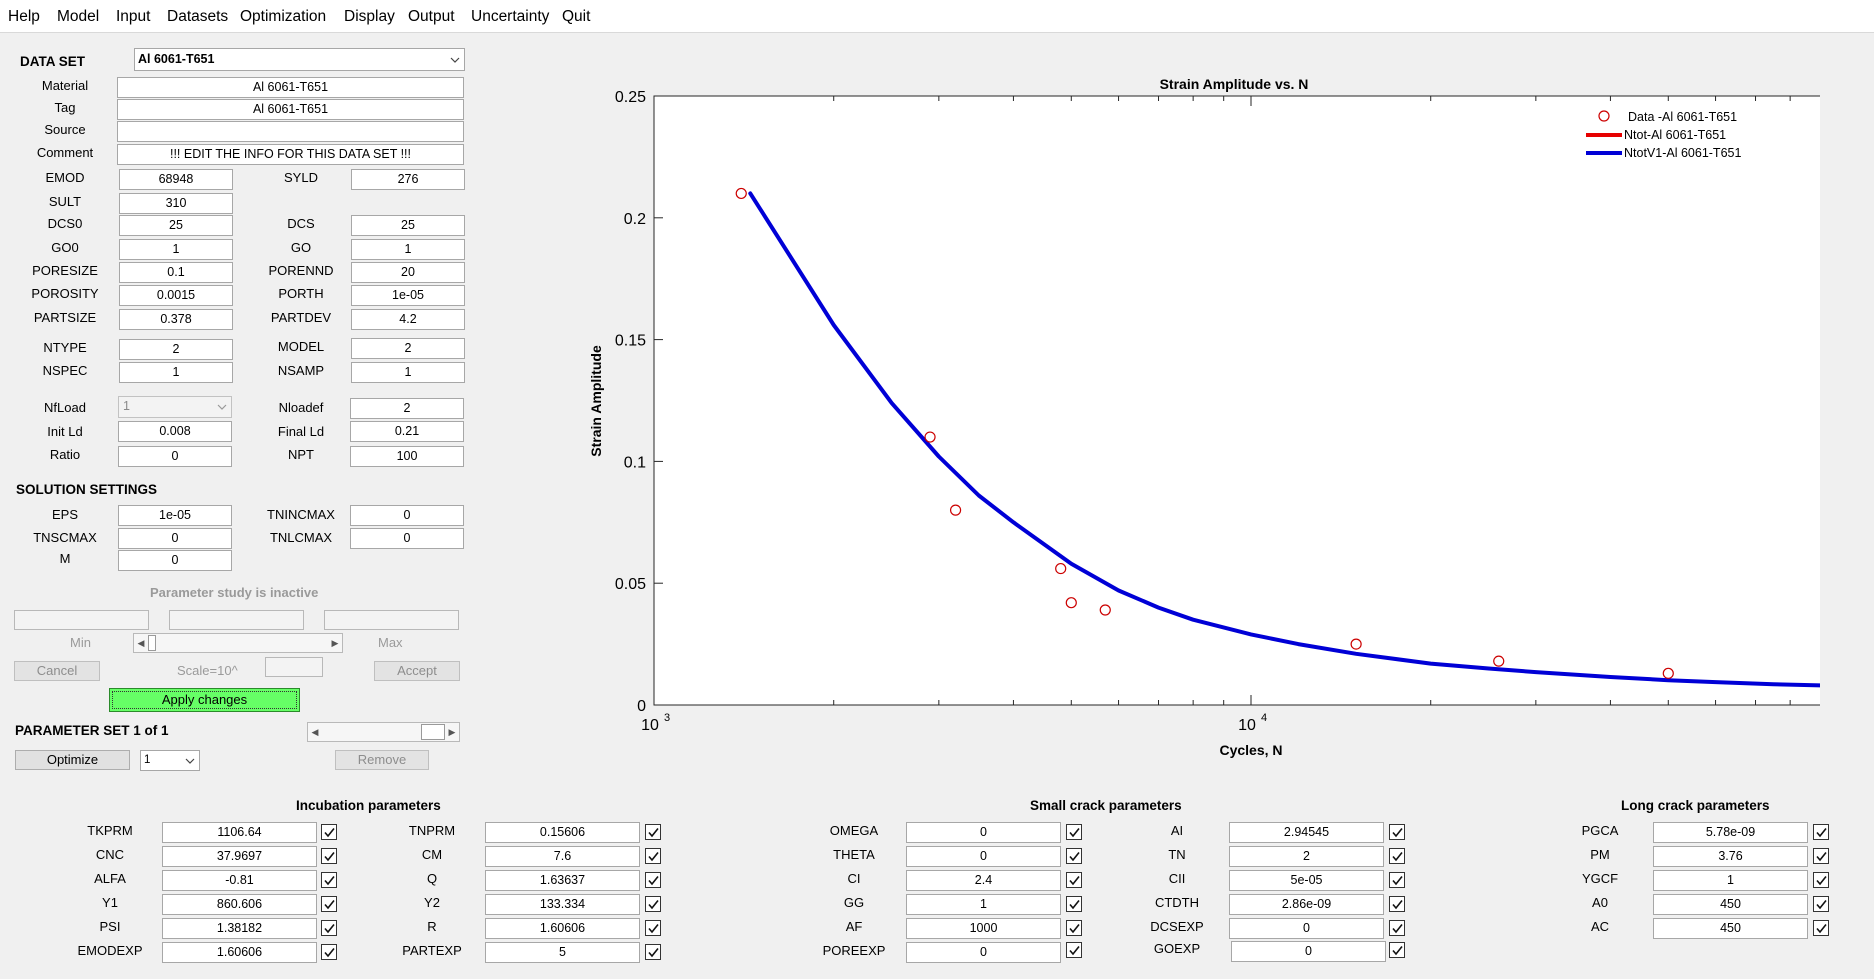  What do you see at coordinates (290, 87) in the screenshot?
I see `material-field: Al 6061-T651` at bounding box center [290, 87].